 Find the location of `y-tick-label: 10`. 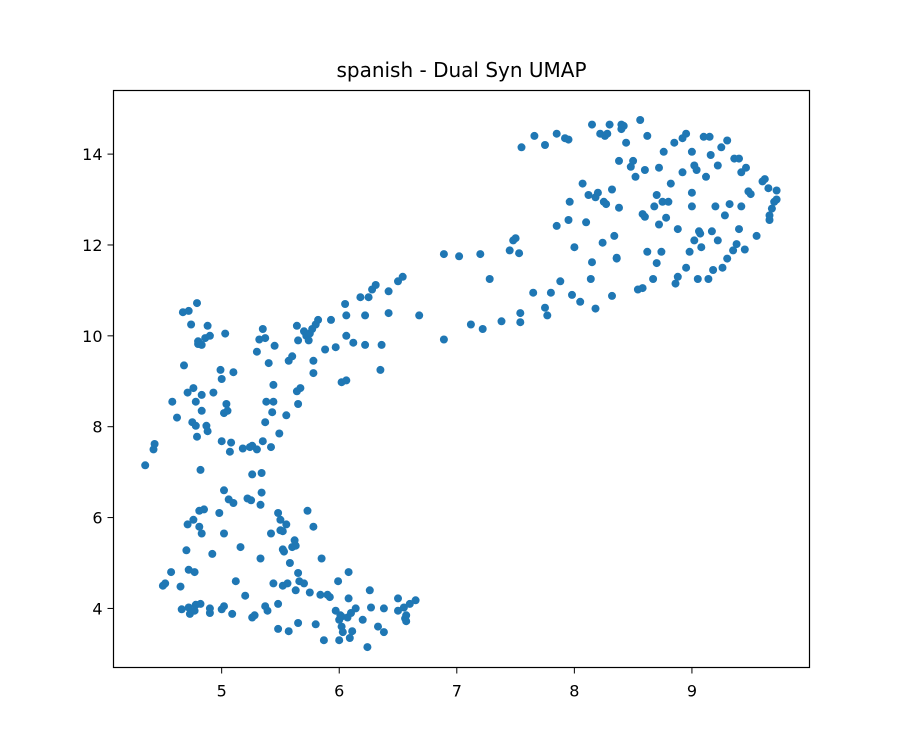

y-tick-label: 10 is located at coordinates (92, 336).